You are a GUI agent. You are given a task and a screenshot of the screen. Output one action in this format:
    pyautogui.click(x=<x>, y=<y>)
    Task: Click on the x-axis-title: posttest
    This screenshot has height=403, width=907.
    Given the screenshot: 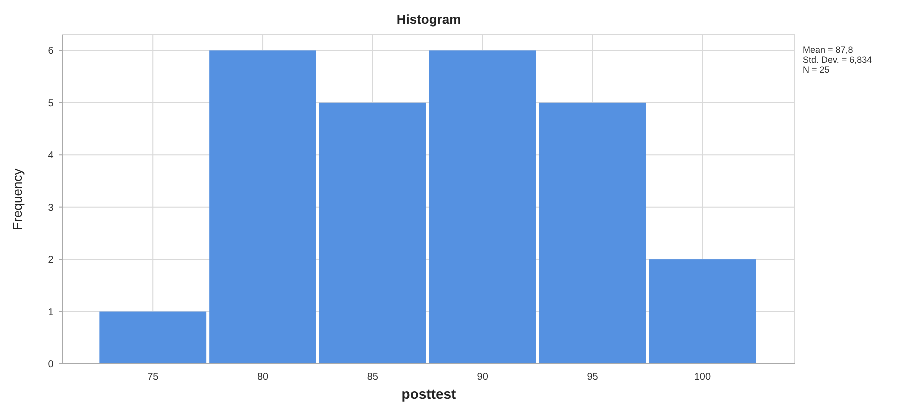 What is the action you would take?
    pyautogui.click(x=429, y=394)
    